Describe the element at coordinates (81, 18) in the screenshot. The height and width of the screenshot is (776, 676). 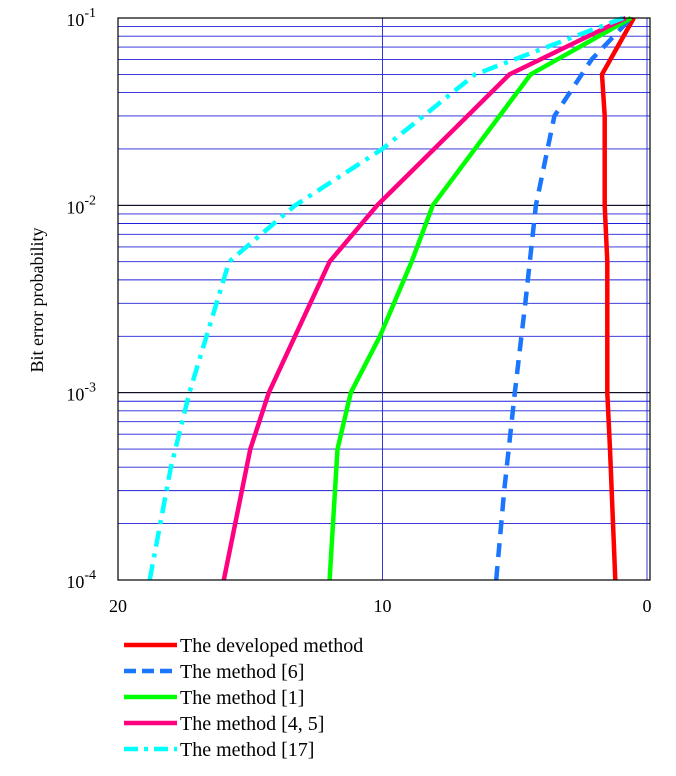
I see `y-tick-label: 10⁻¹` at that location.